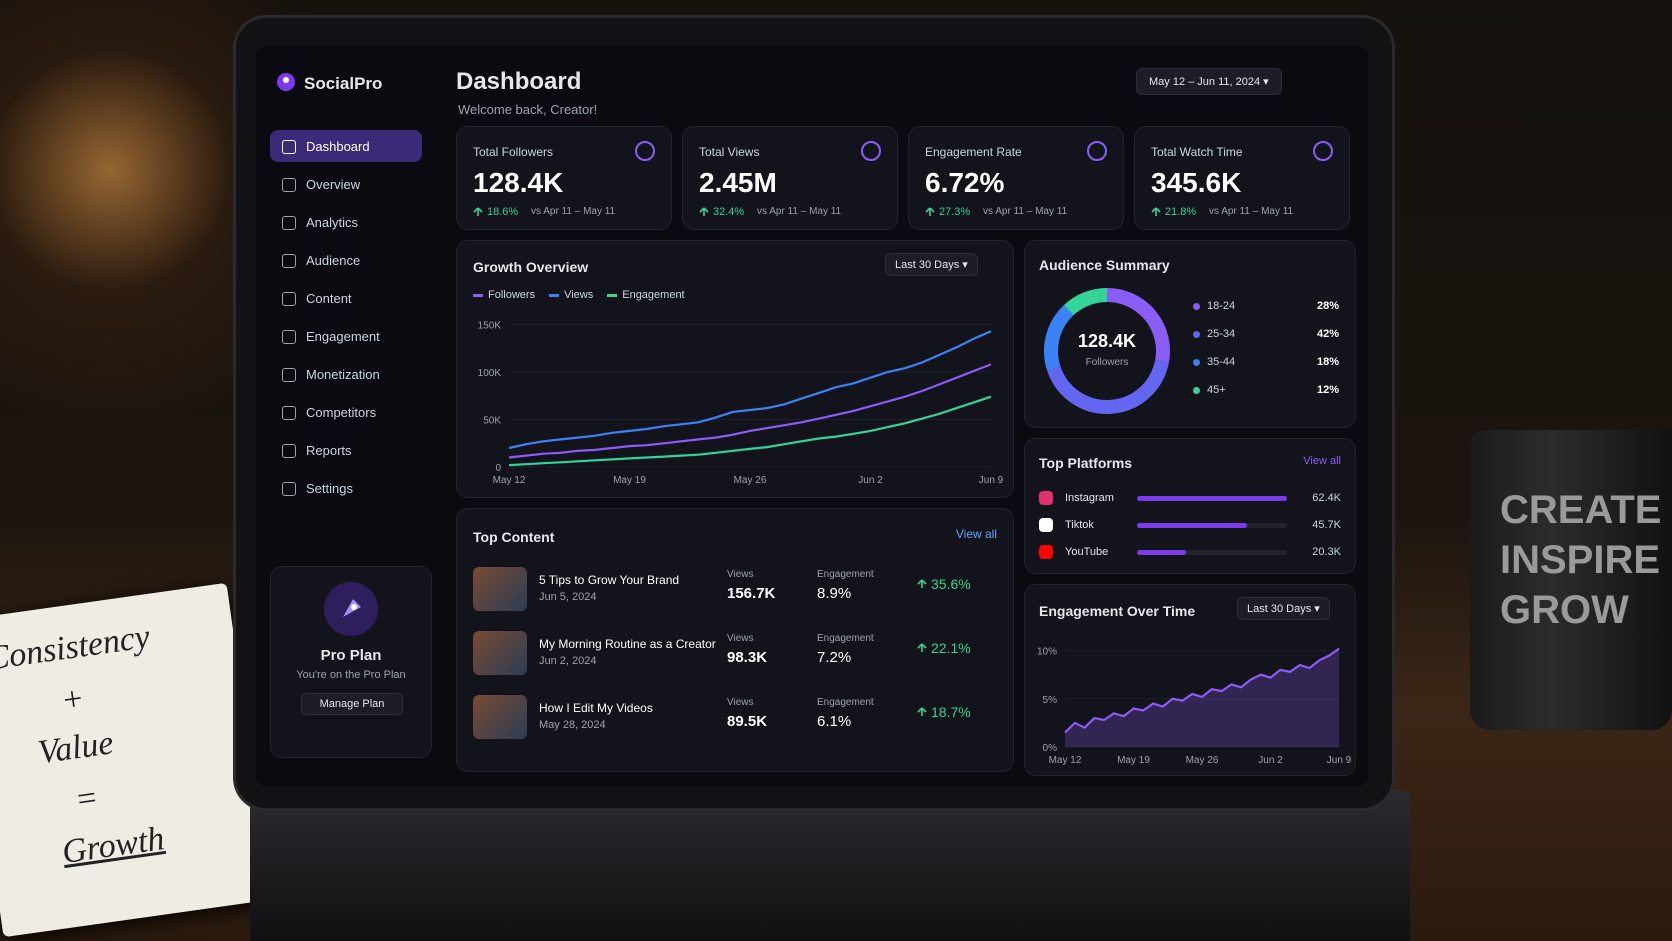 This screenshot has width=1672, height=941. What do you see at coordinates (513, 152) in the screenshot?
I see `stat-label: Total Followers` at bounding box center [513, 152].